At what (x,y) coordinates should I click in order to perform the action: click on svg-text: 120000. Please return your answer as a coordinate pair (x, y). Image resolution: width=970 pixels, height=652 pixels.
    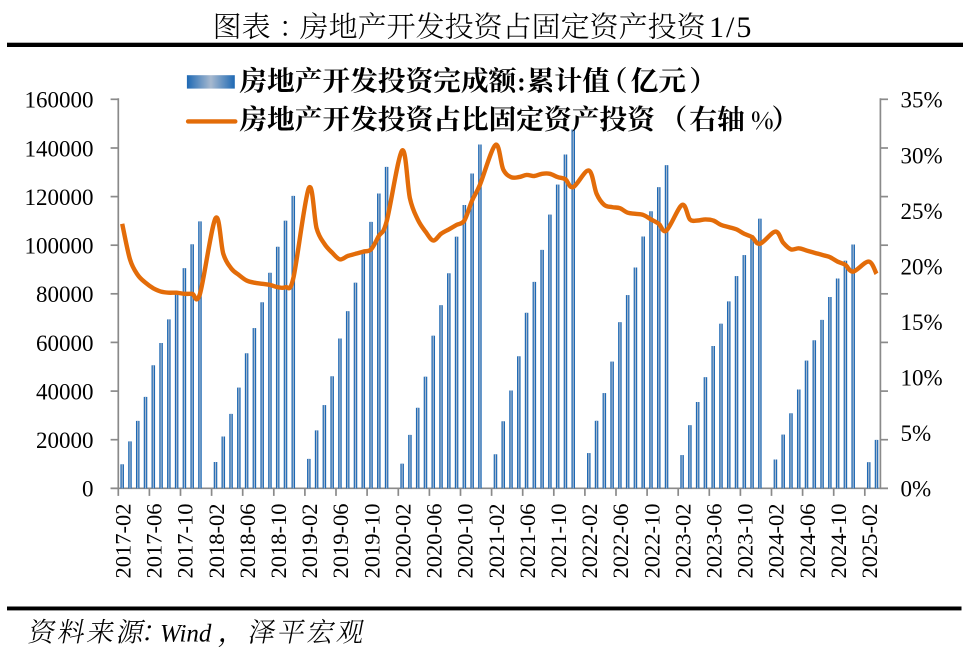
    Looking at the image, I should click on (59, 197).